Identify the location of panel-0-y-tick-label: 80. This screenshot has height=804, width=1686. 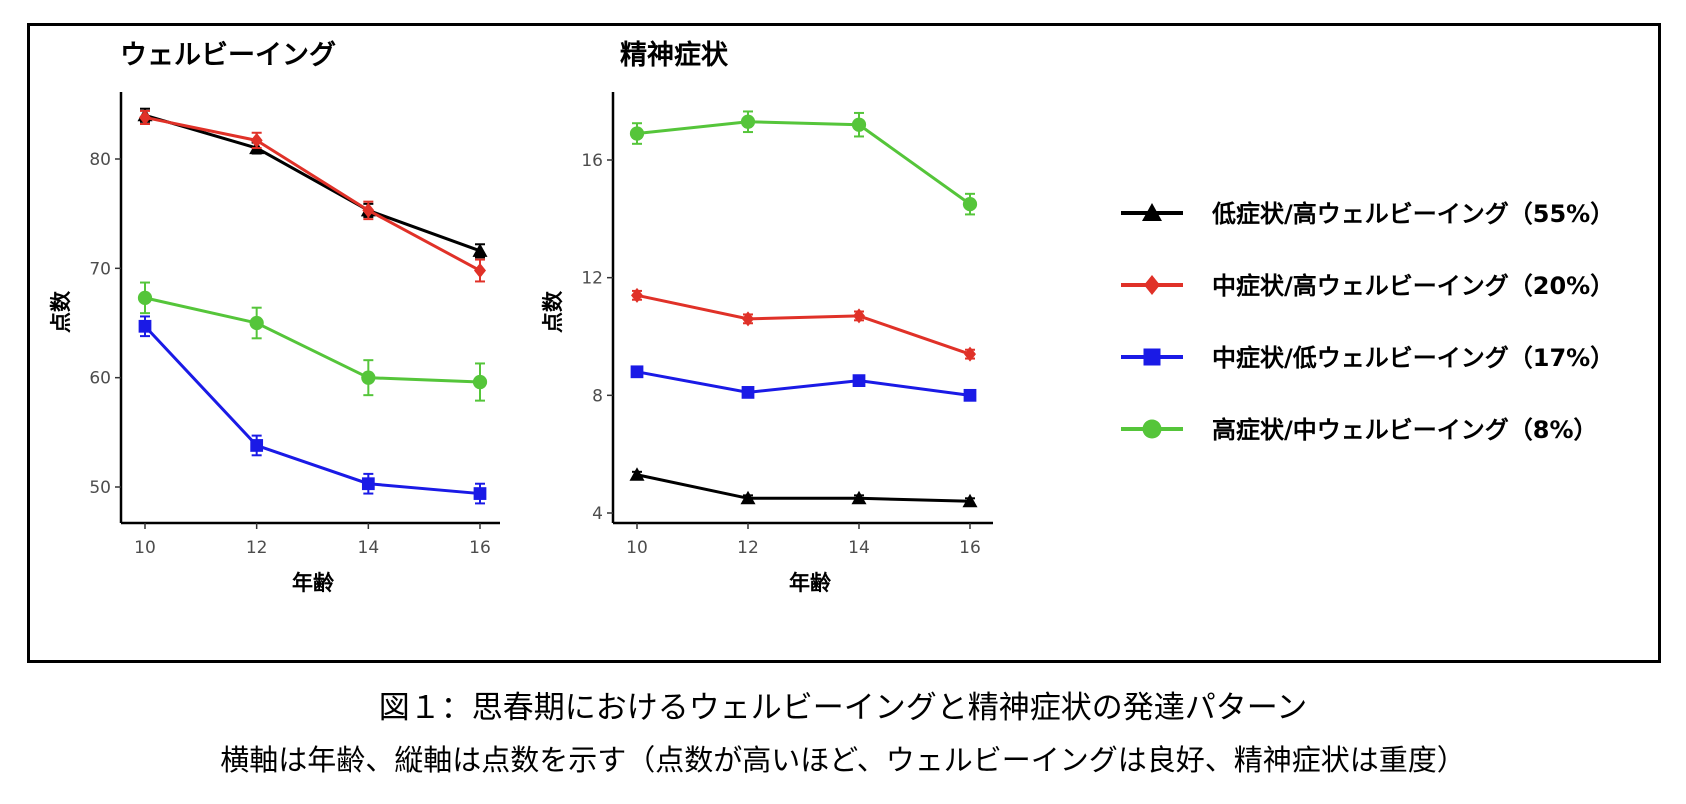
(100, 160).